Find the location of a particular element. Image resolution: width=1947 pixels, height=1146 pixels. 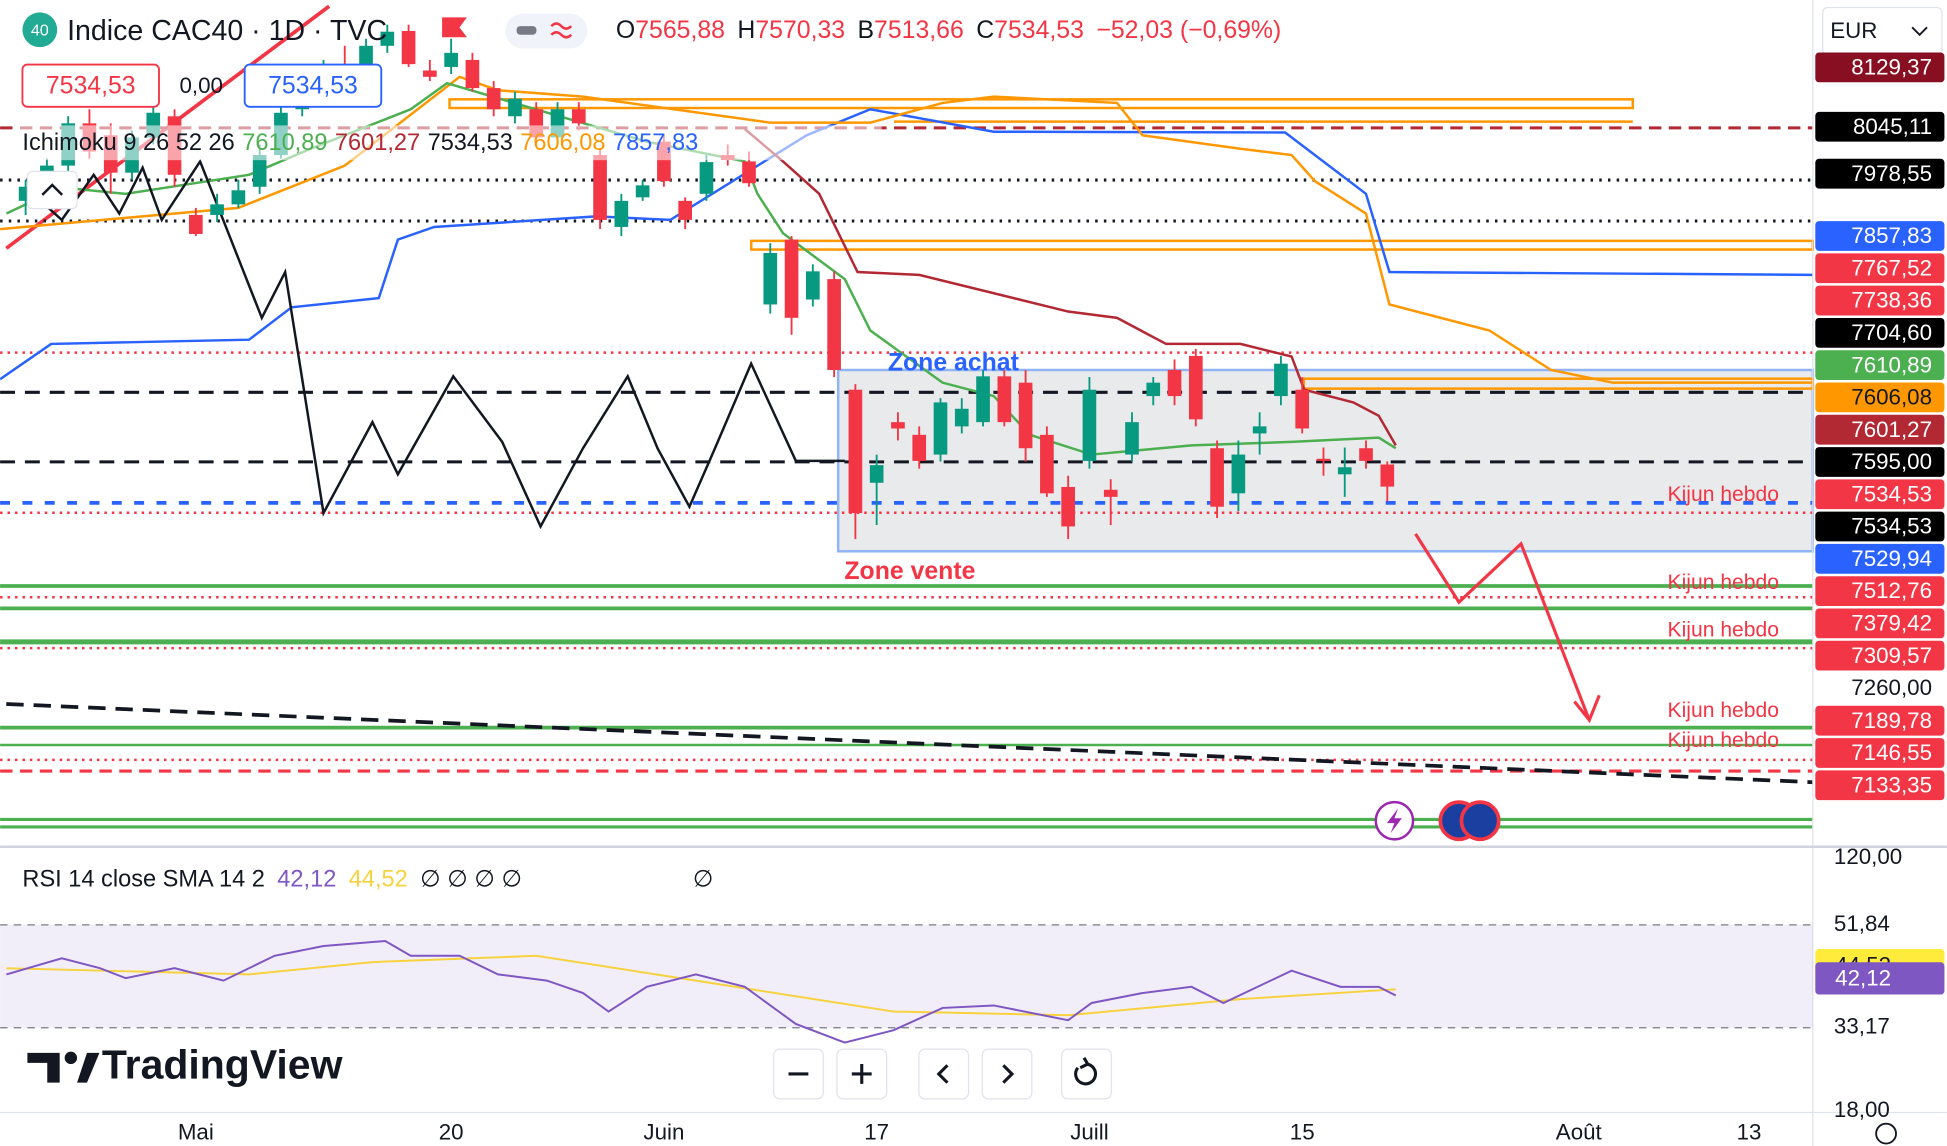

price-label: 7595,00 is located at coordinates (1891, 461).